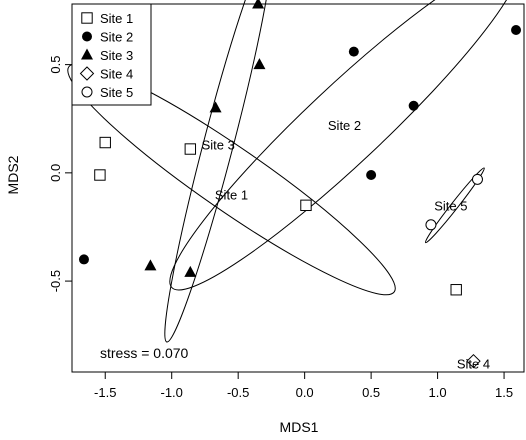  What do you see at coordinates (438, 392) in the screenshot?
I see `x-tick-label: 1.0` at bounding box center [438, 392].